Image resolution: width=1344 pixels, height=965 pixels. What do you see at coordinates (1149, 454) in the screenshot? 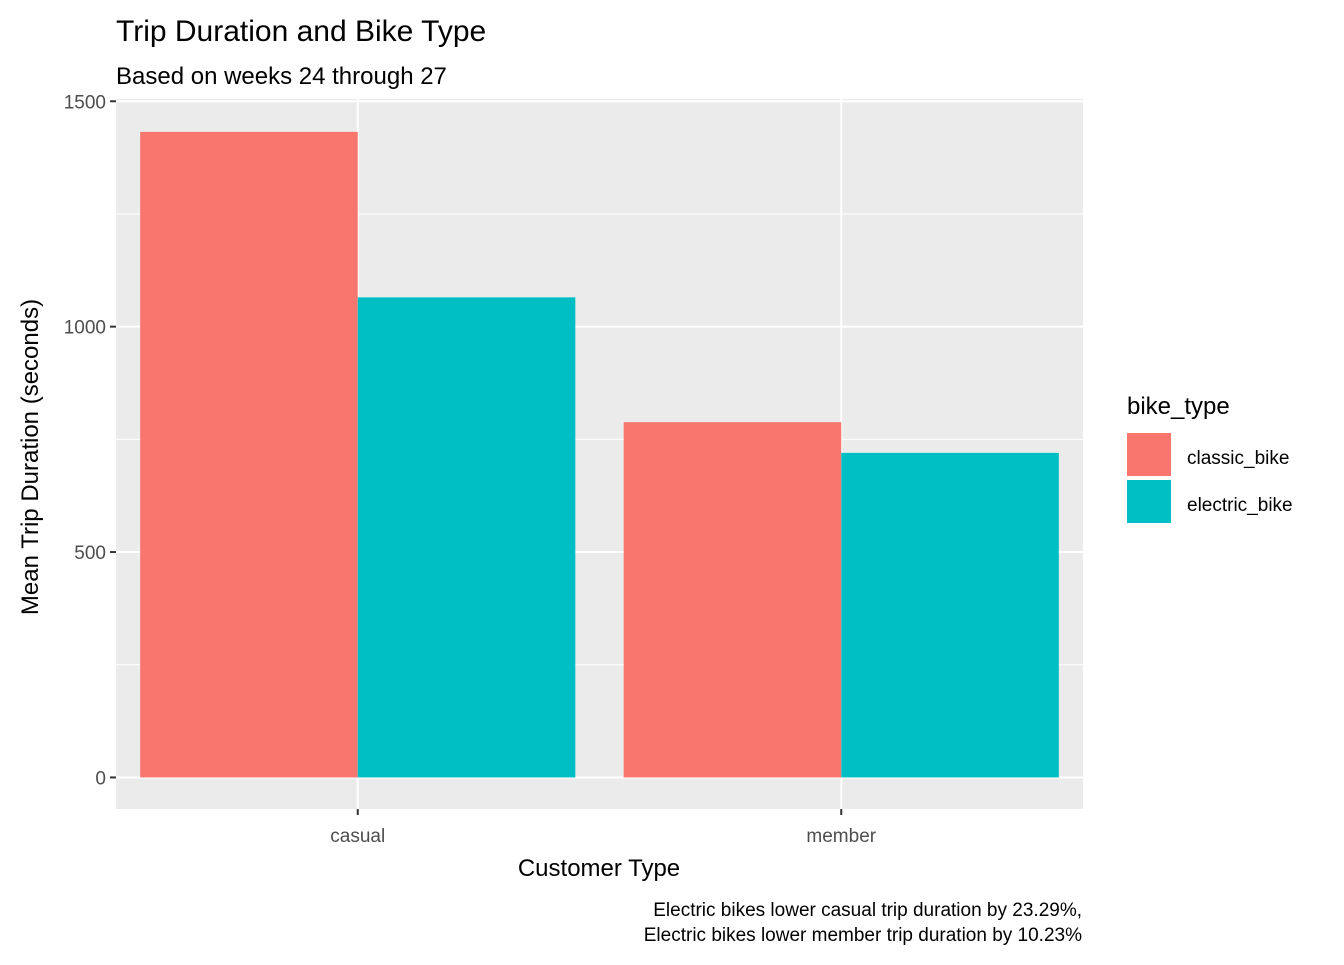
I see `legend-swatch-classic_bike` at bounding box center [1149, 454].